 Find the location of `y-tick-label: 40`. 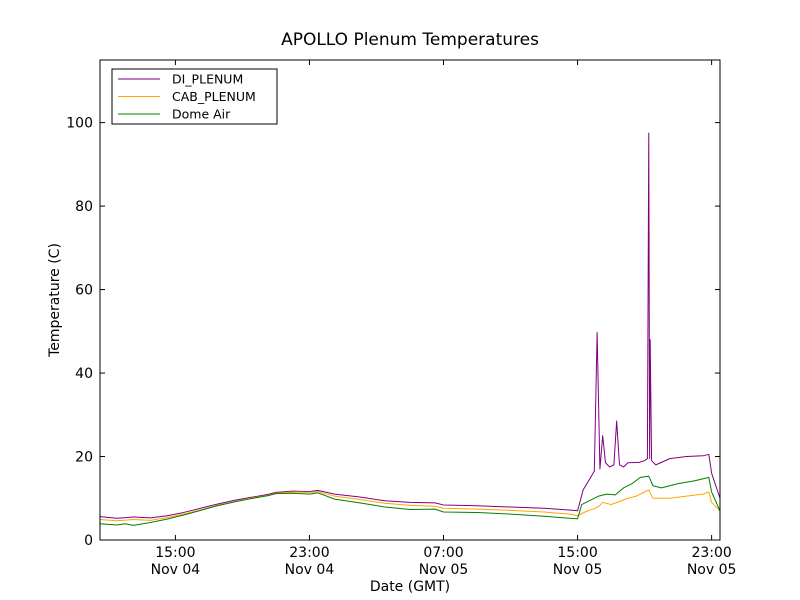

y-tick-label: 40 is located at coordinates (84, 374).